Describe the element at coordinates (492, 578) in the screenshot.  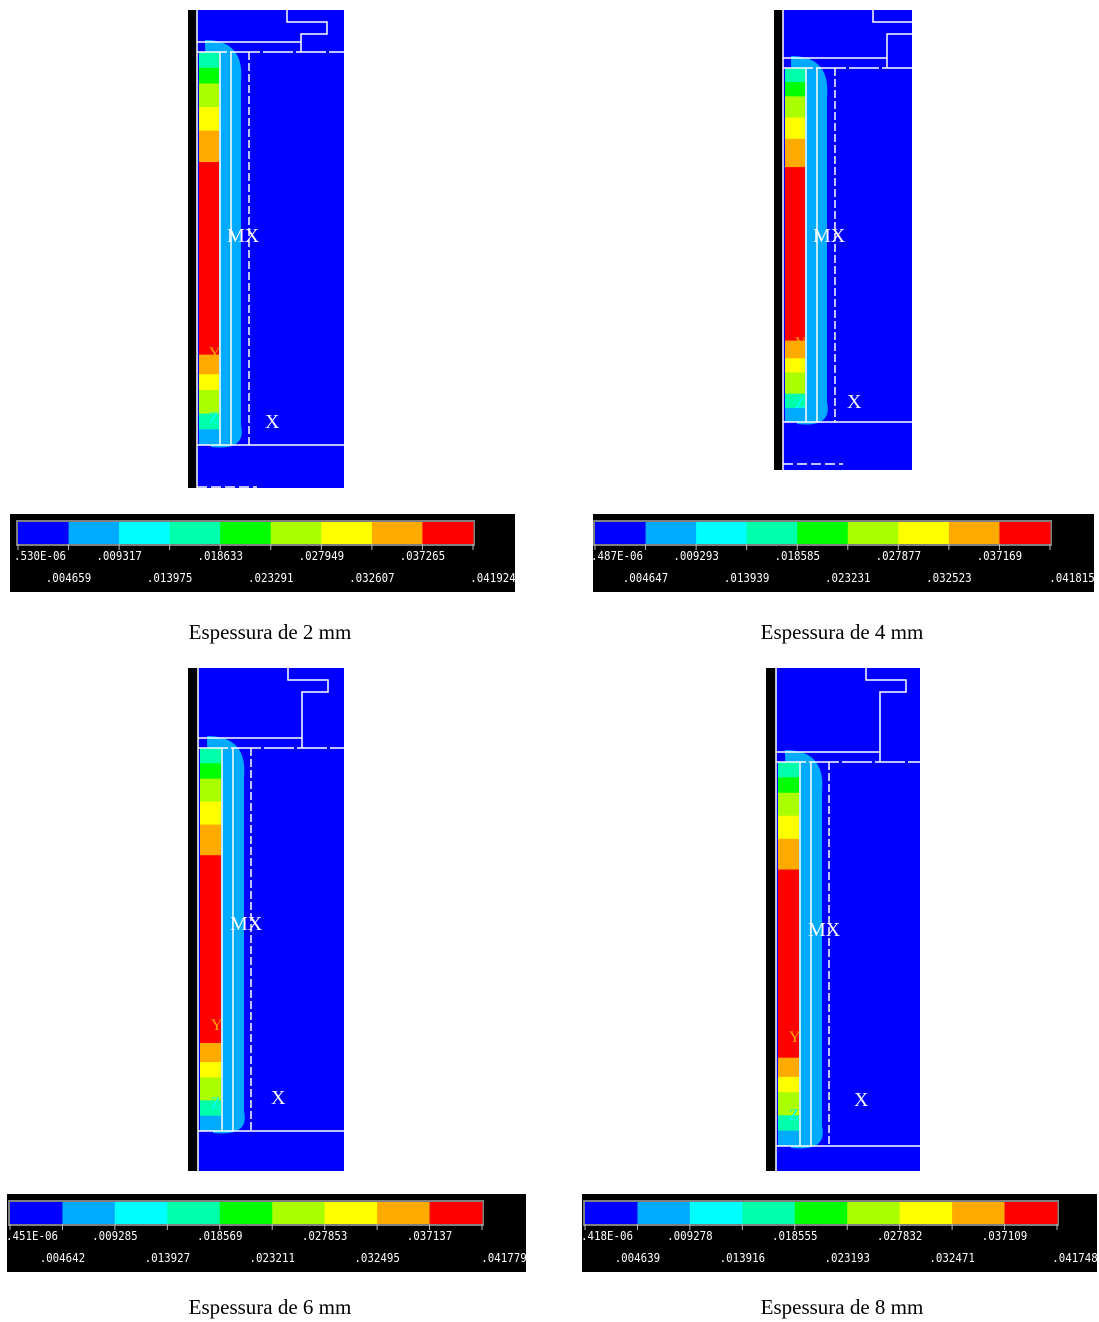
I see `legend-bottom-value: .041924` at that location.